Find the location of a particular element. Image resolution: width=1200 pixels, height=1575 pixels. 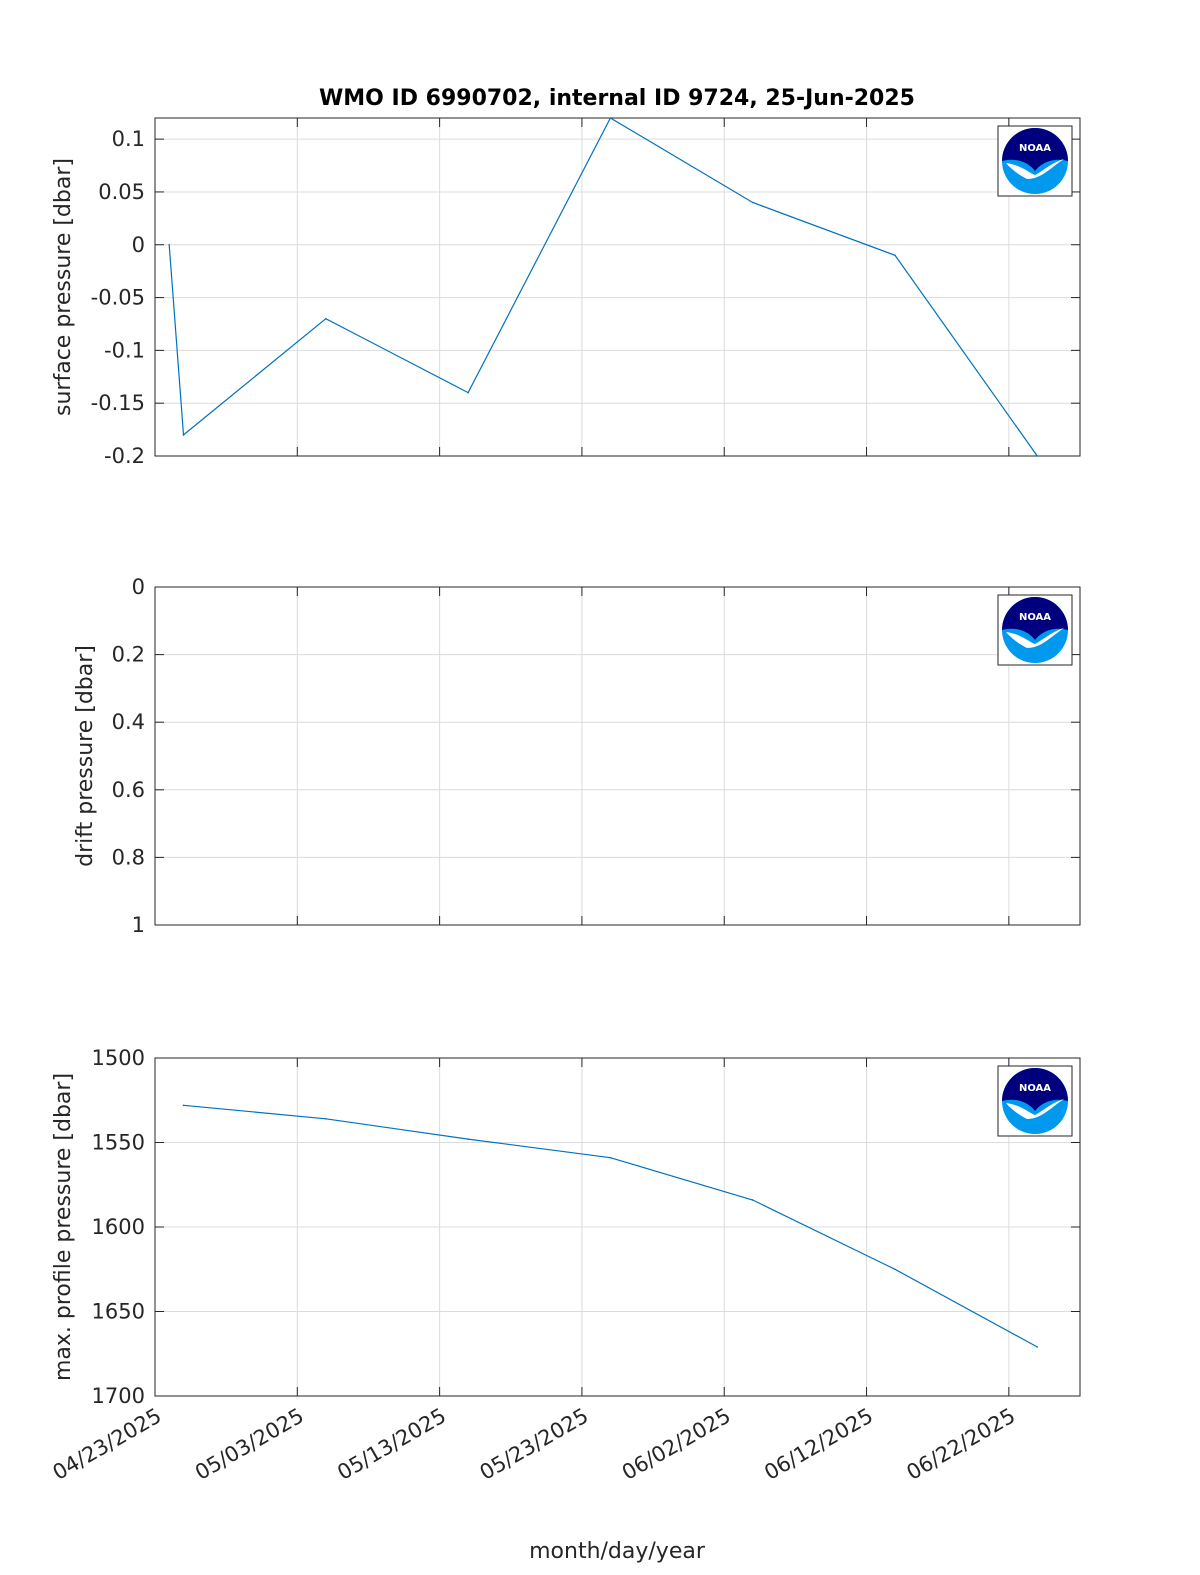

y-tick-label: 0.6 is located at coordinates (128, 790).